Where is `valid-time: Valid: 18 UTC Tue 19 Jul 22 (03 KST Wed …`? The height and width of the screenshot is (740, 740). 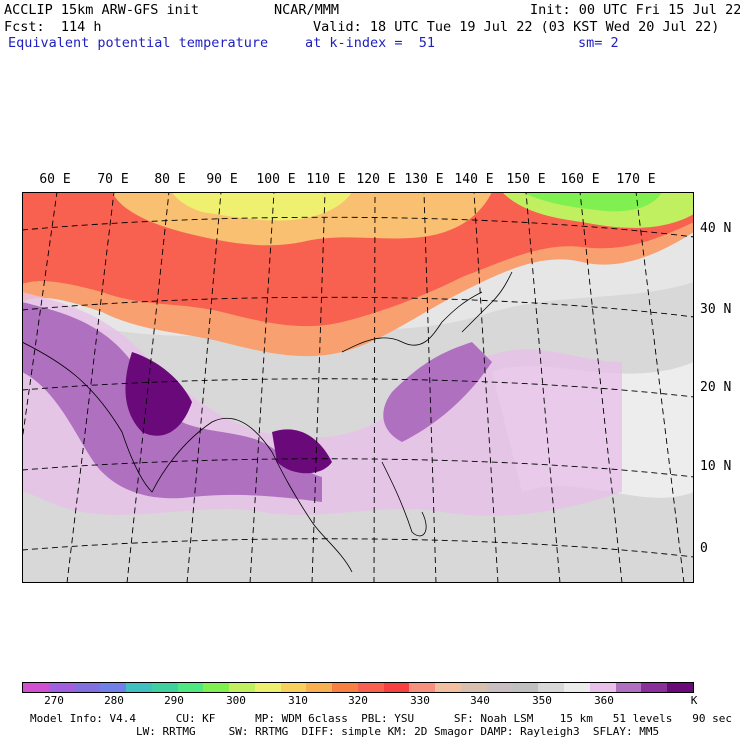 valid-time: Valid: 18 UTC Tue 19 Jul 22 (03 KST Wed … is located at coordinates (516, 27).